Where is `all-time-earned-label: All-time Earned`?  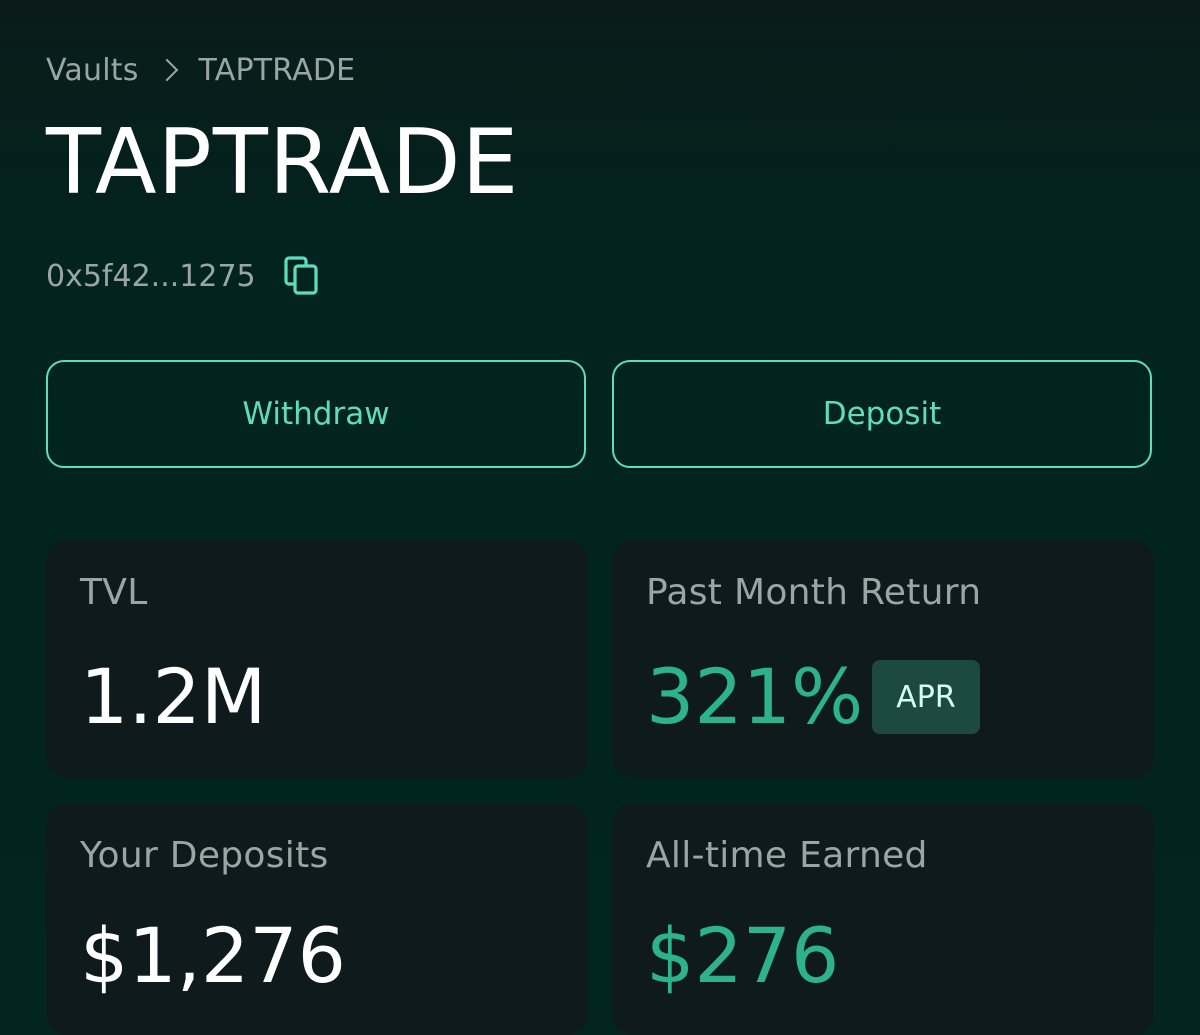
all-time-earned-label: All-time Earned is located at coordinates (787, 855).